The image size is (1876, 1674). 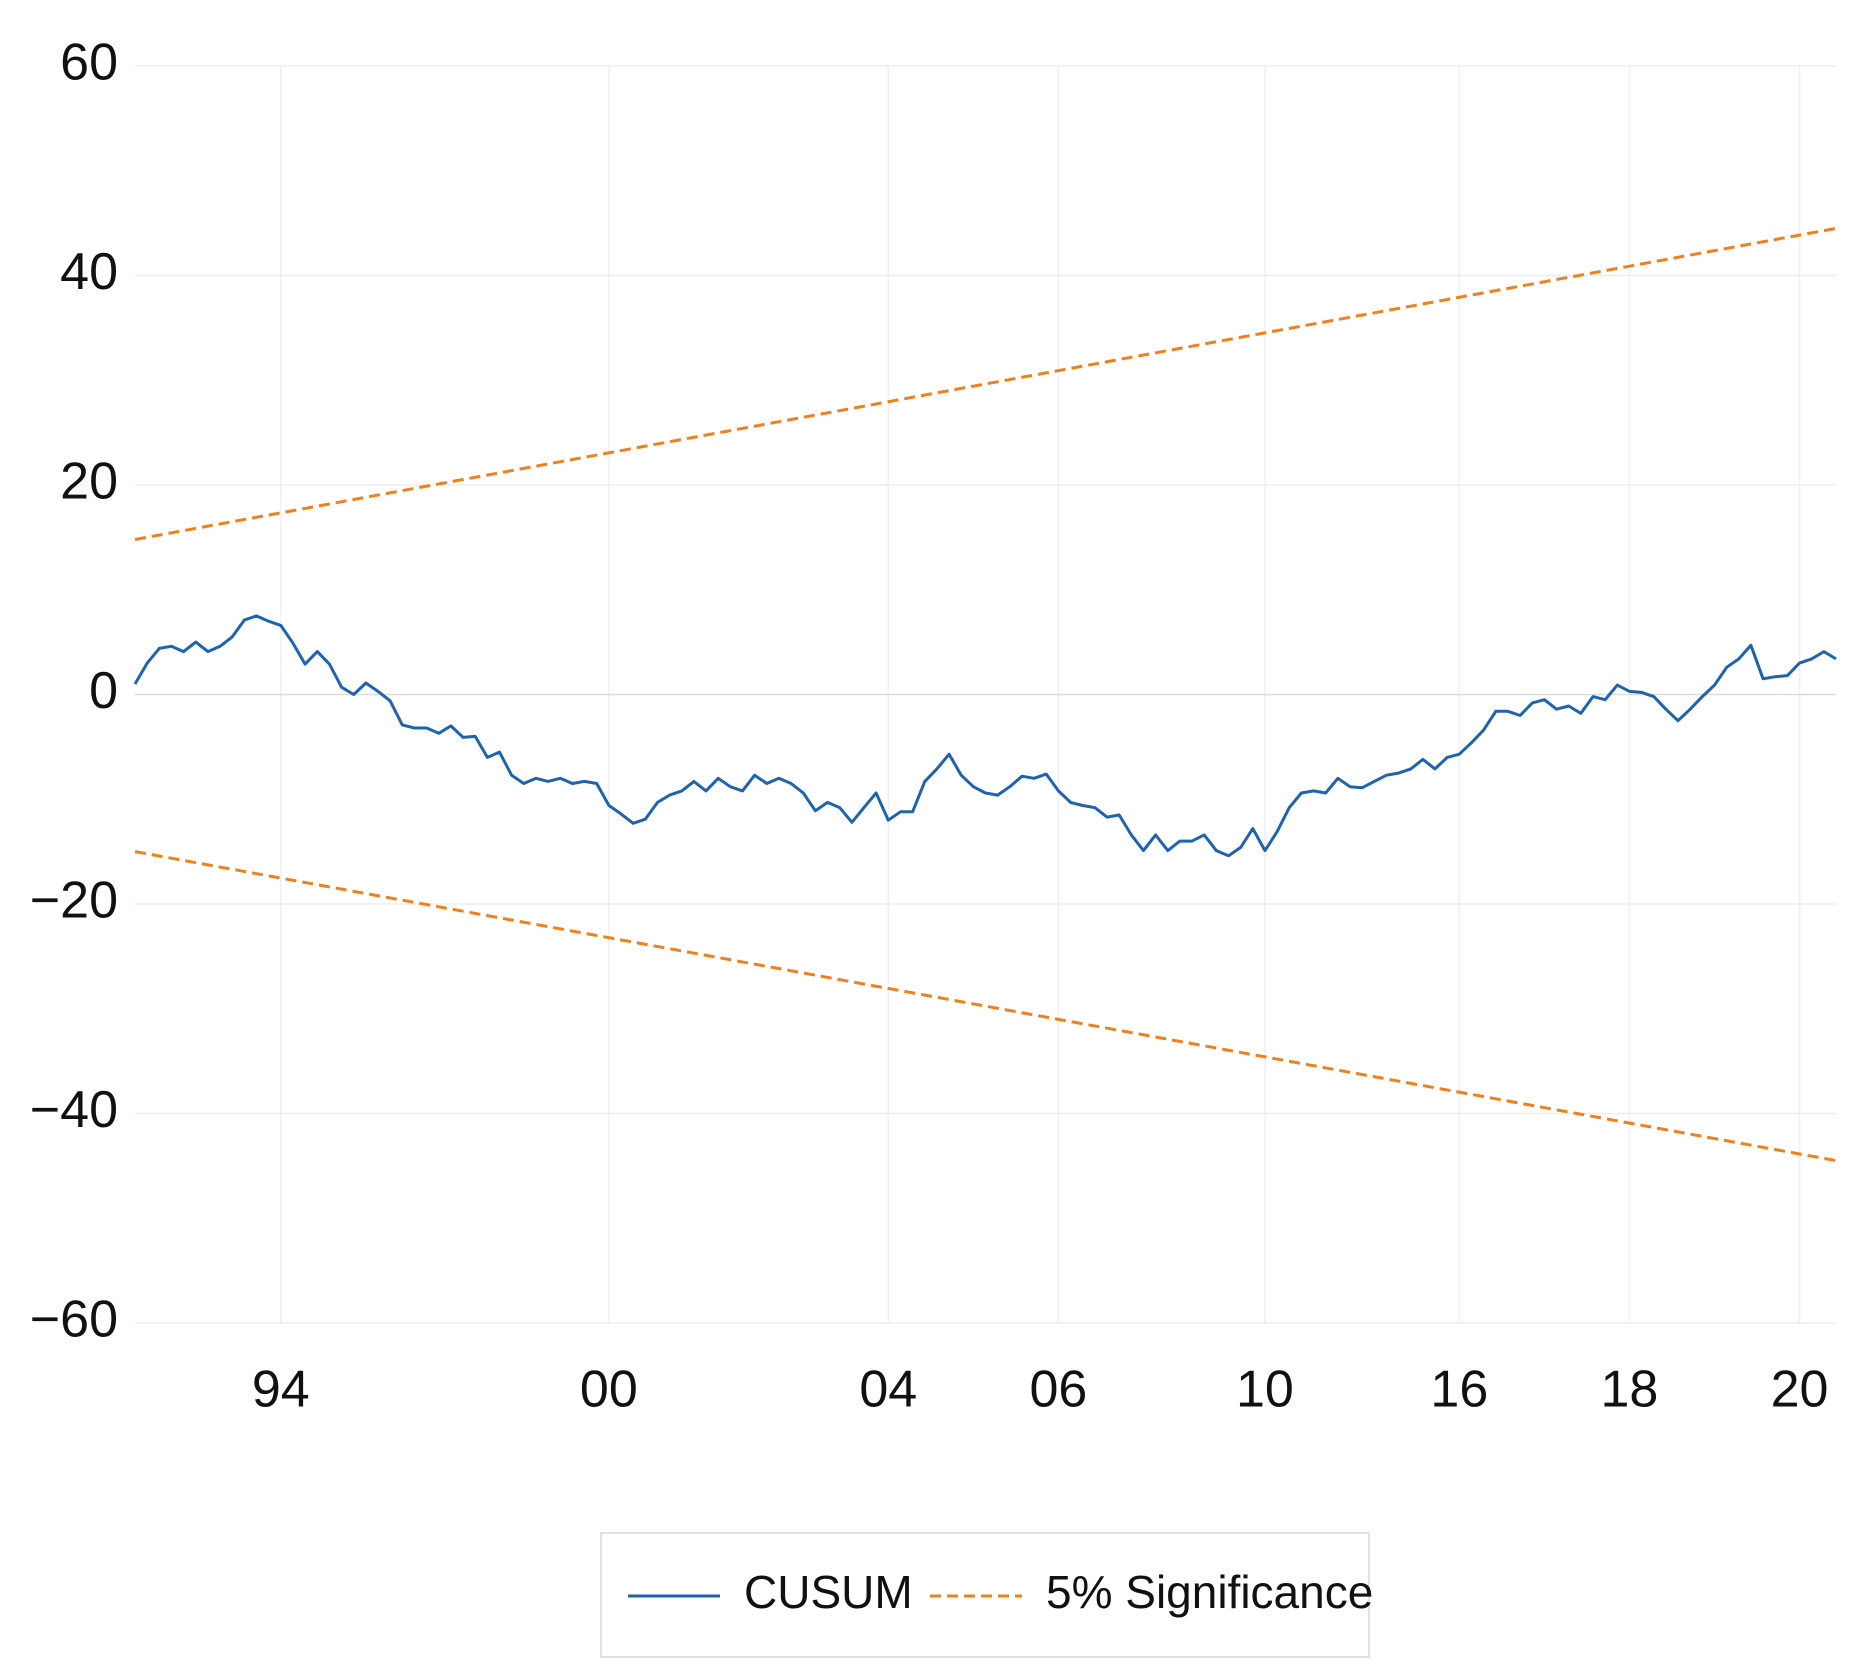 What do you see at coordinates (281, 1390) in the screenshot?
I see `x-tick-label: 94` at bounding box center [281, 1390].